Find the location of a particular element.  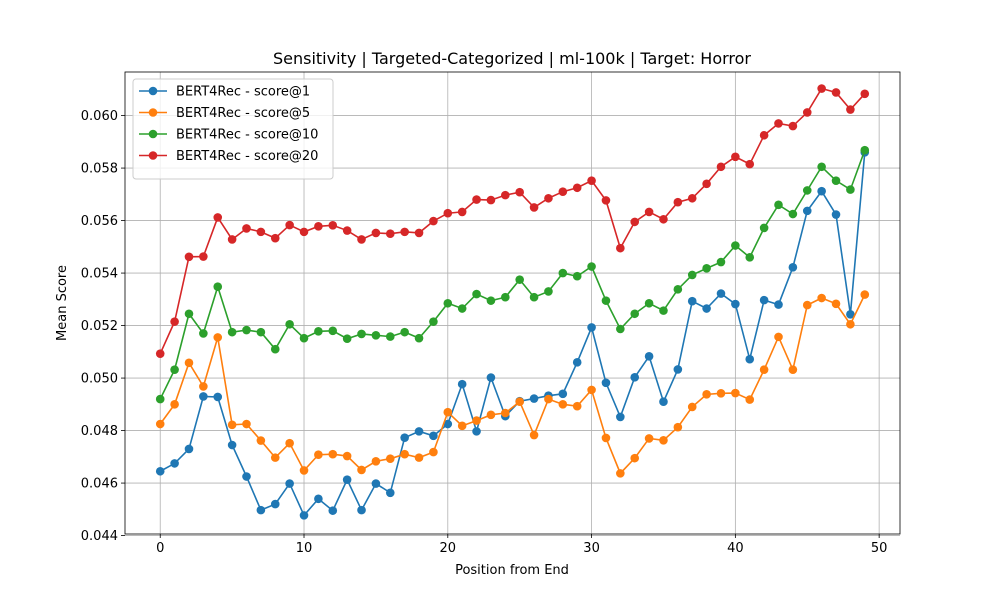

x-axis-label: Position from End is located at coordinates (512, 570).